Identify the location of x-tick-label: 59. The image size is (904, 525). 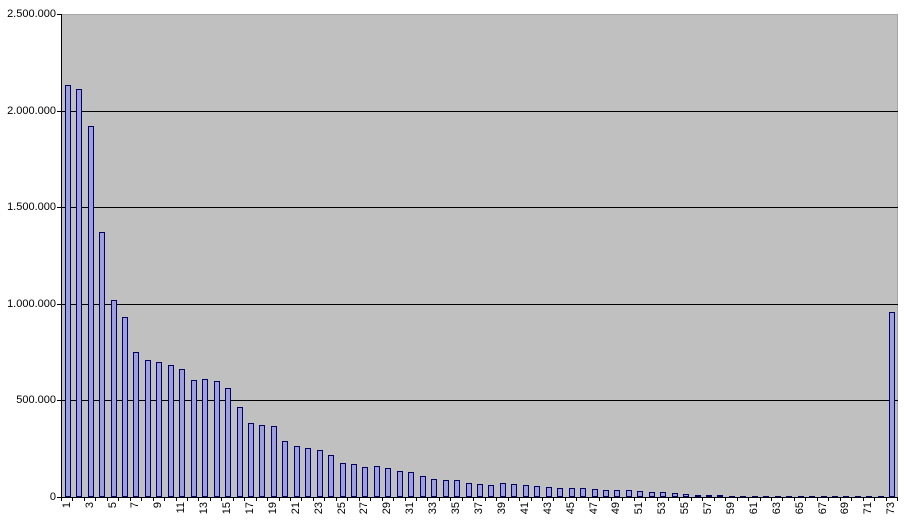
(731, 508).